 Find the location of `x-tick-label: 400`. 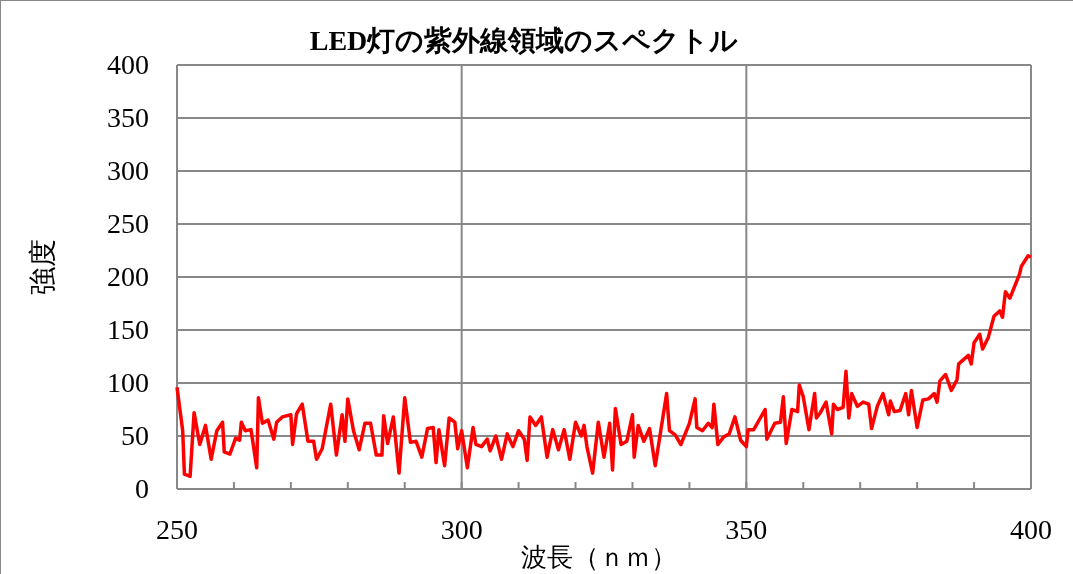

x-tick-label: 400 is located at coordinates (1031, 529).